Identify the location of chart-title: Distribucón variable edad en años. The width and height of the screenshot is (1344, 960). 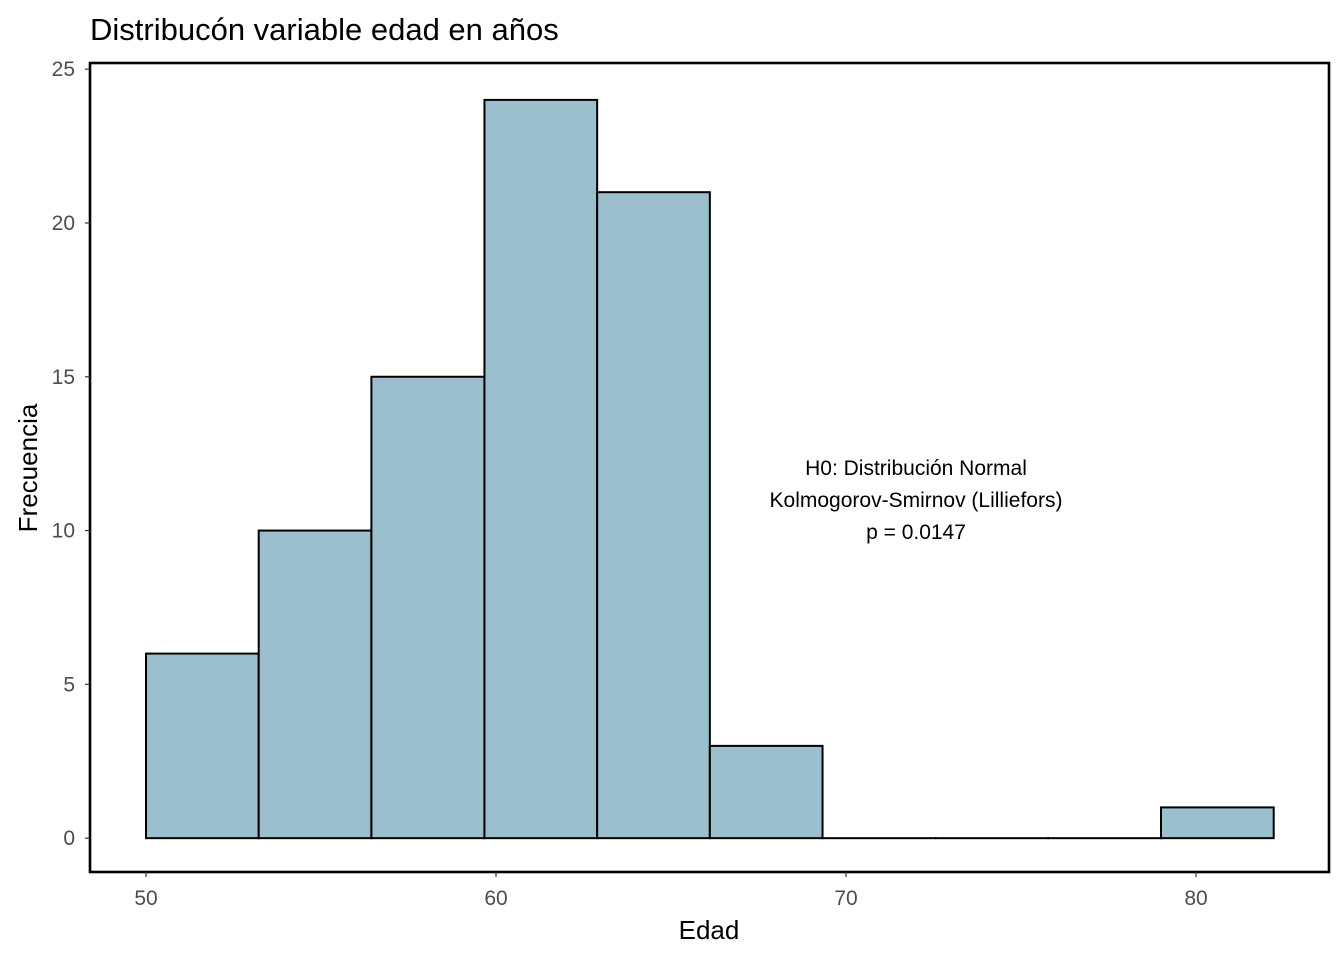
(324, 29).